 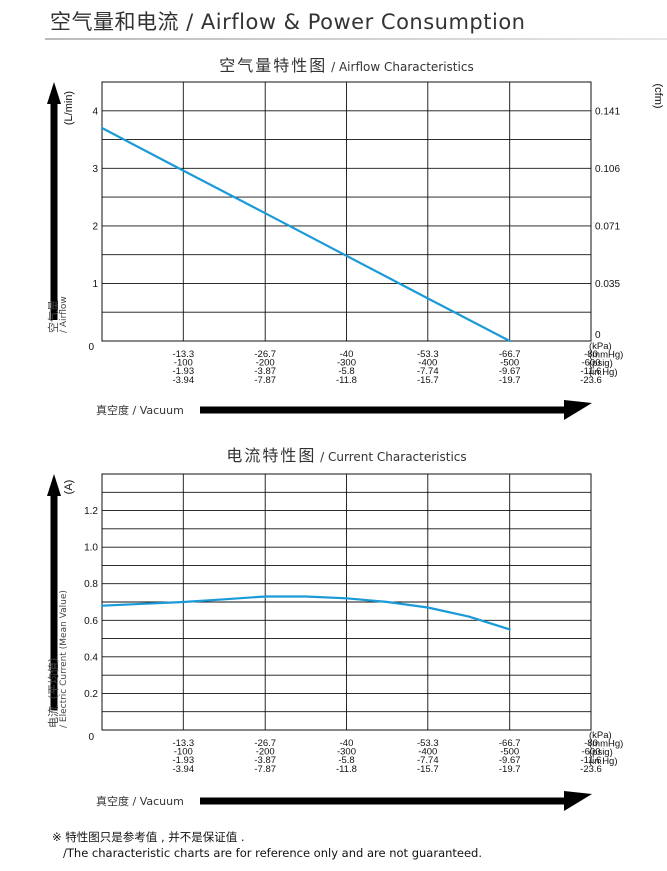 I want to click on chart2-x-tick-label: -23.6, so click(x=591, y=769).